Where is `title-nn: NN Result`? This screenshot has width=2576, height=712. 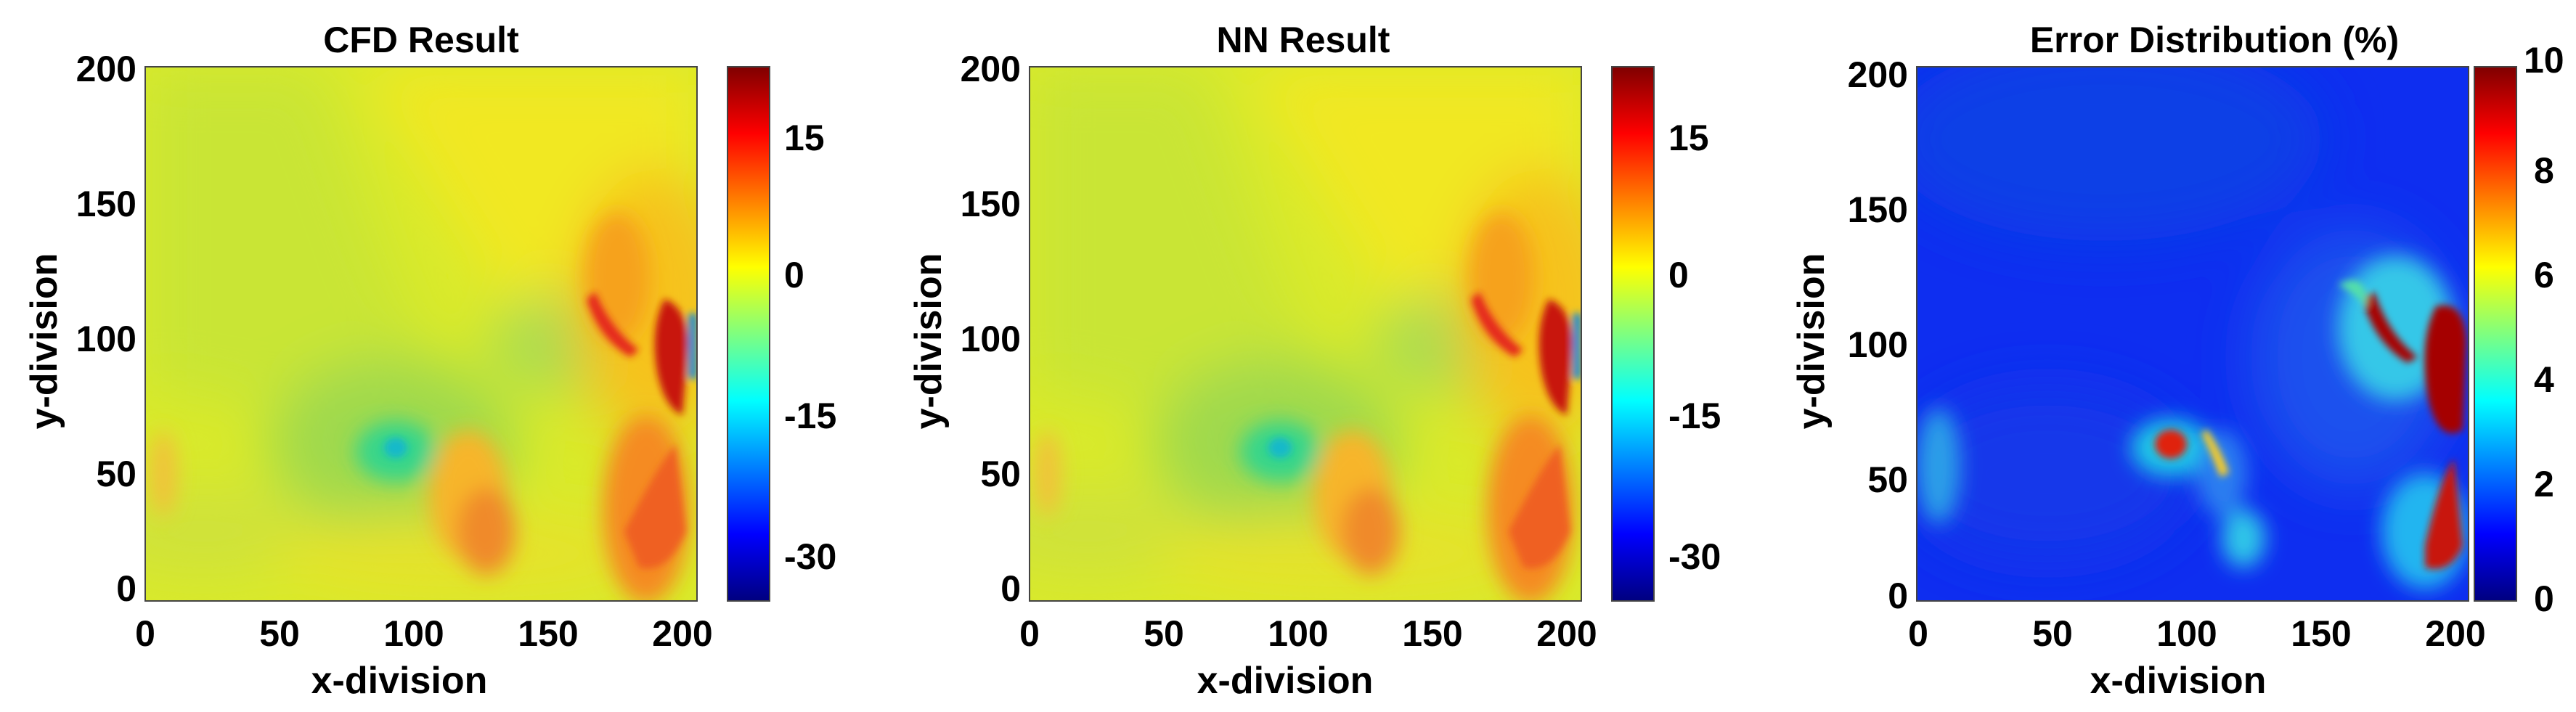
title-nn: NN Result is located at coordinates (1303, 40).